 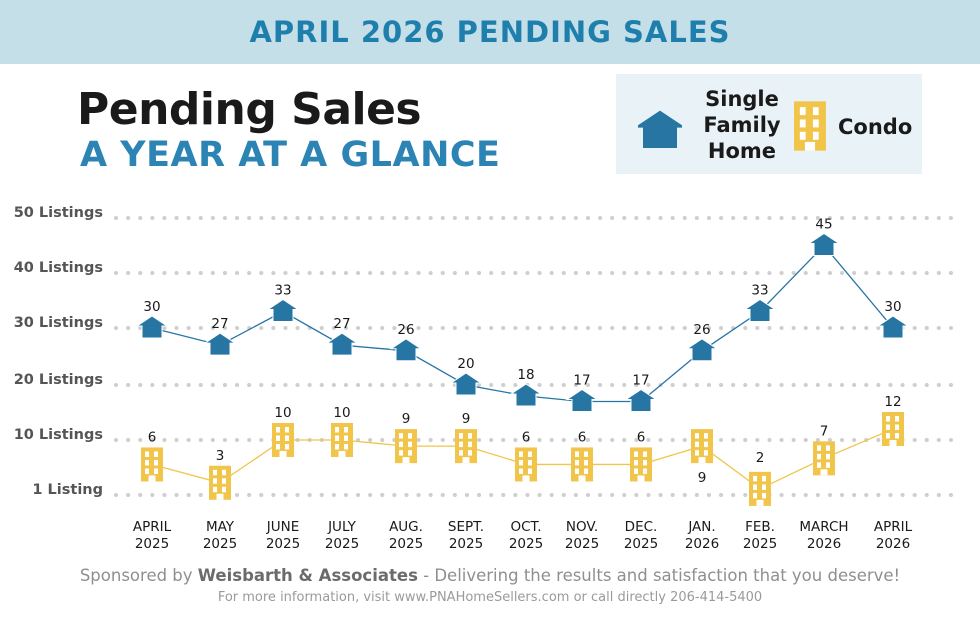 What do you see at coordinates (283, 535) in the screenshot?
I see `x-tick-label: JUNE 2025` at bounding box center [283, 535].